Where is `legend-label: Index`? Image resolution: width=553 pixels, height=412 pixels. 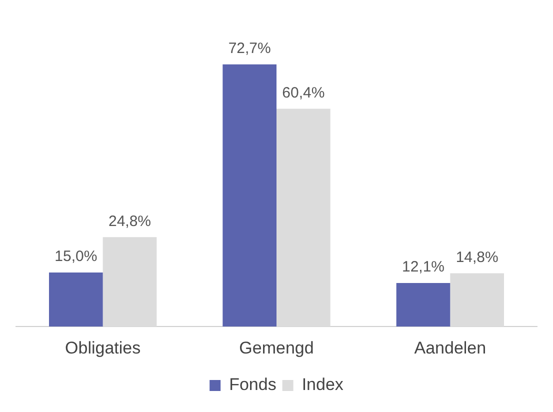 legend-label: Index is located at coordinates (323, 384).